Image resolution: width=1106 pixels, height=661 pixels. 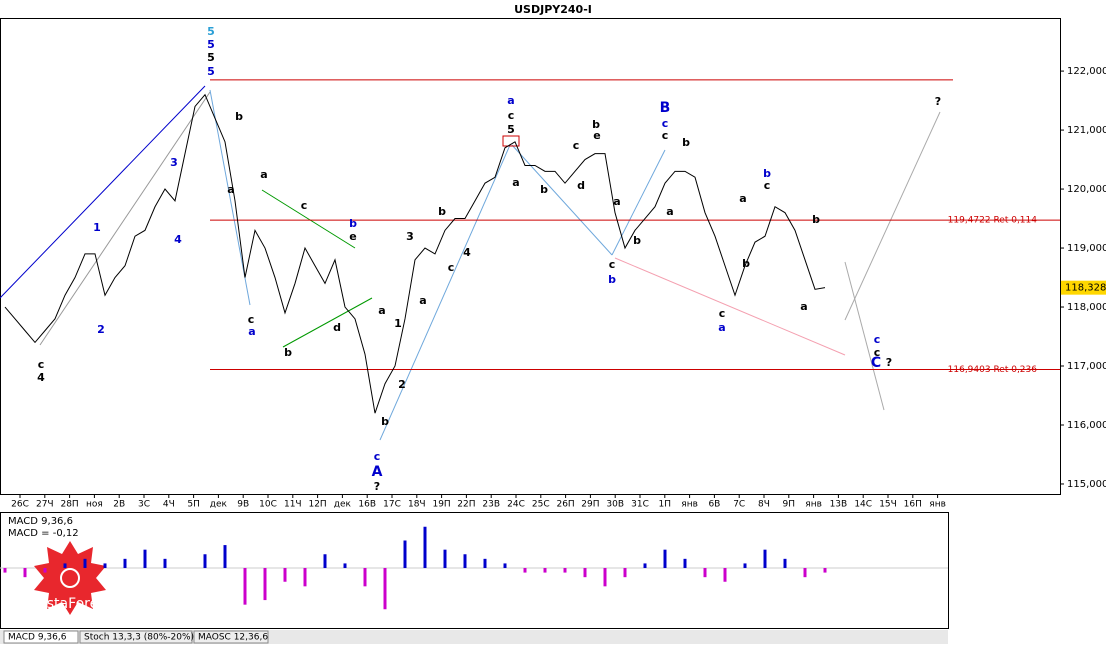 I want to click on y-tick-label: 118,000, so click(x=1086, y=307).